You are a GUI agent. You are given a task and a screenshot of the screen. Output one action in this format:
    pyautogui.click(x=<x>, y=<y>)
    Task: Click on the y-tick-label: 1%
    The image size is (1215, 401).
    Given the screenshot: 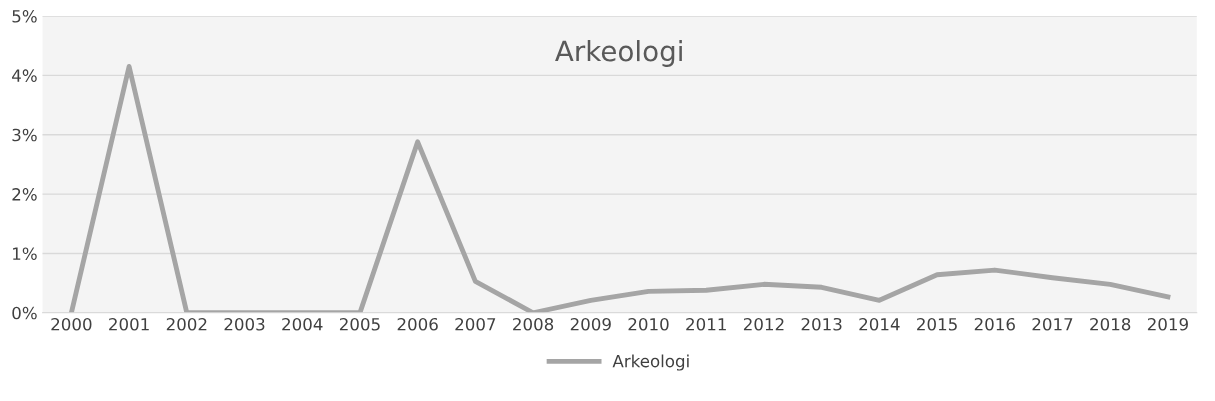 What is the action you would take?
    pyautogui.click(x=25, y=253)
    